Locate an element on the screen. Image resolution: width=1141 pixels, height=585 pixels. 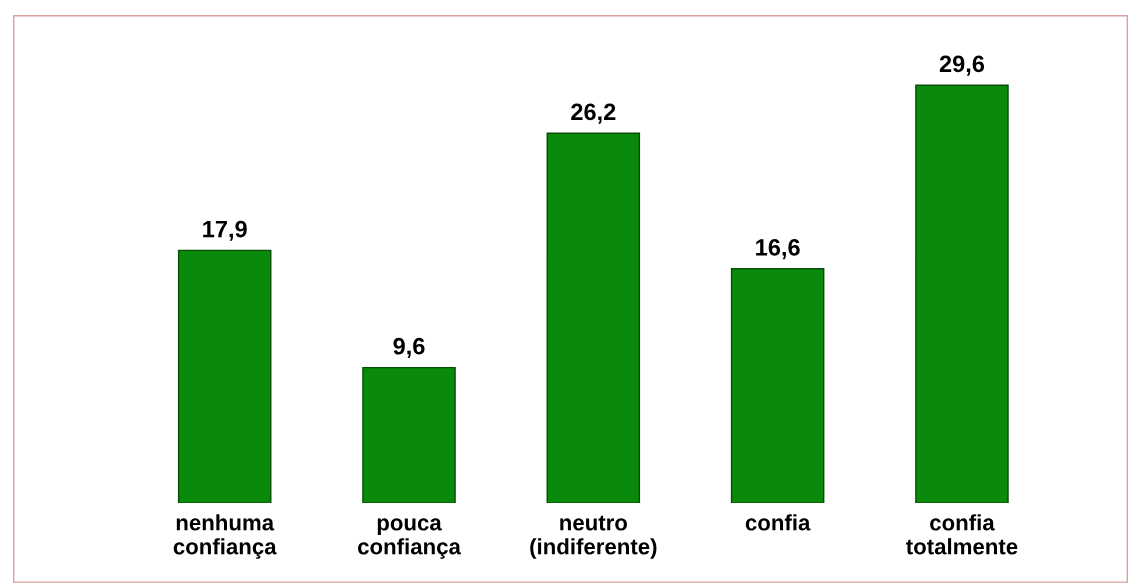
x-tick-label: nenhuma confiança is located at coordinates (225, 536).